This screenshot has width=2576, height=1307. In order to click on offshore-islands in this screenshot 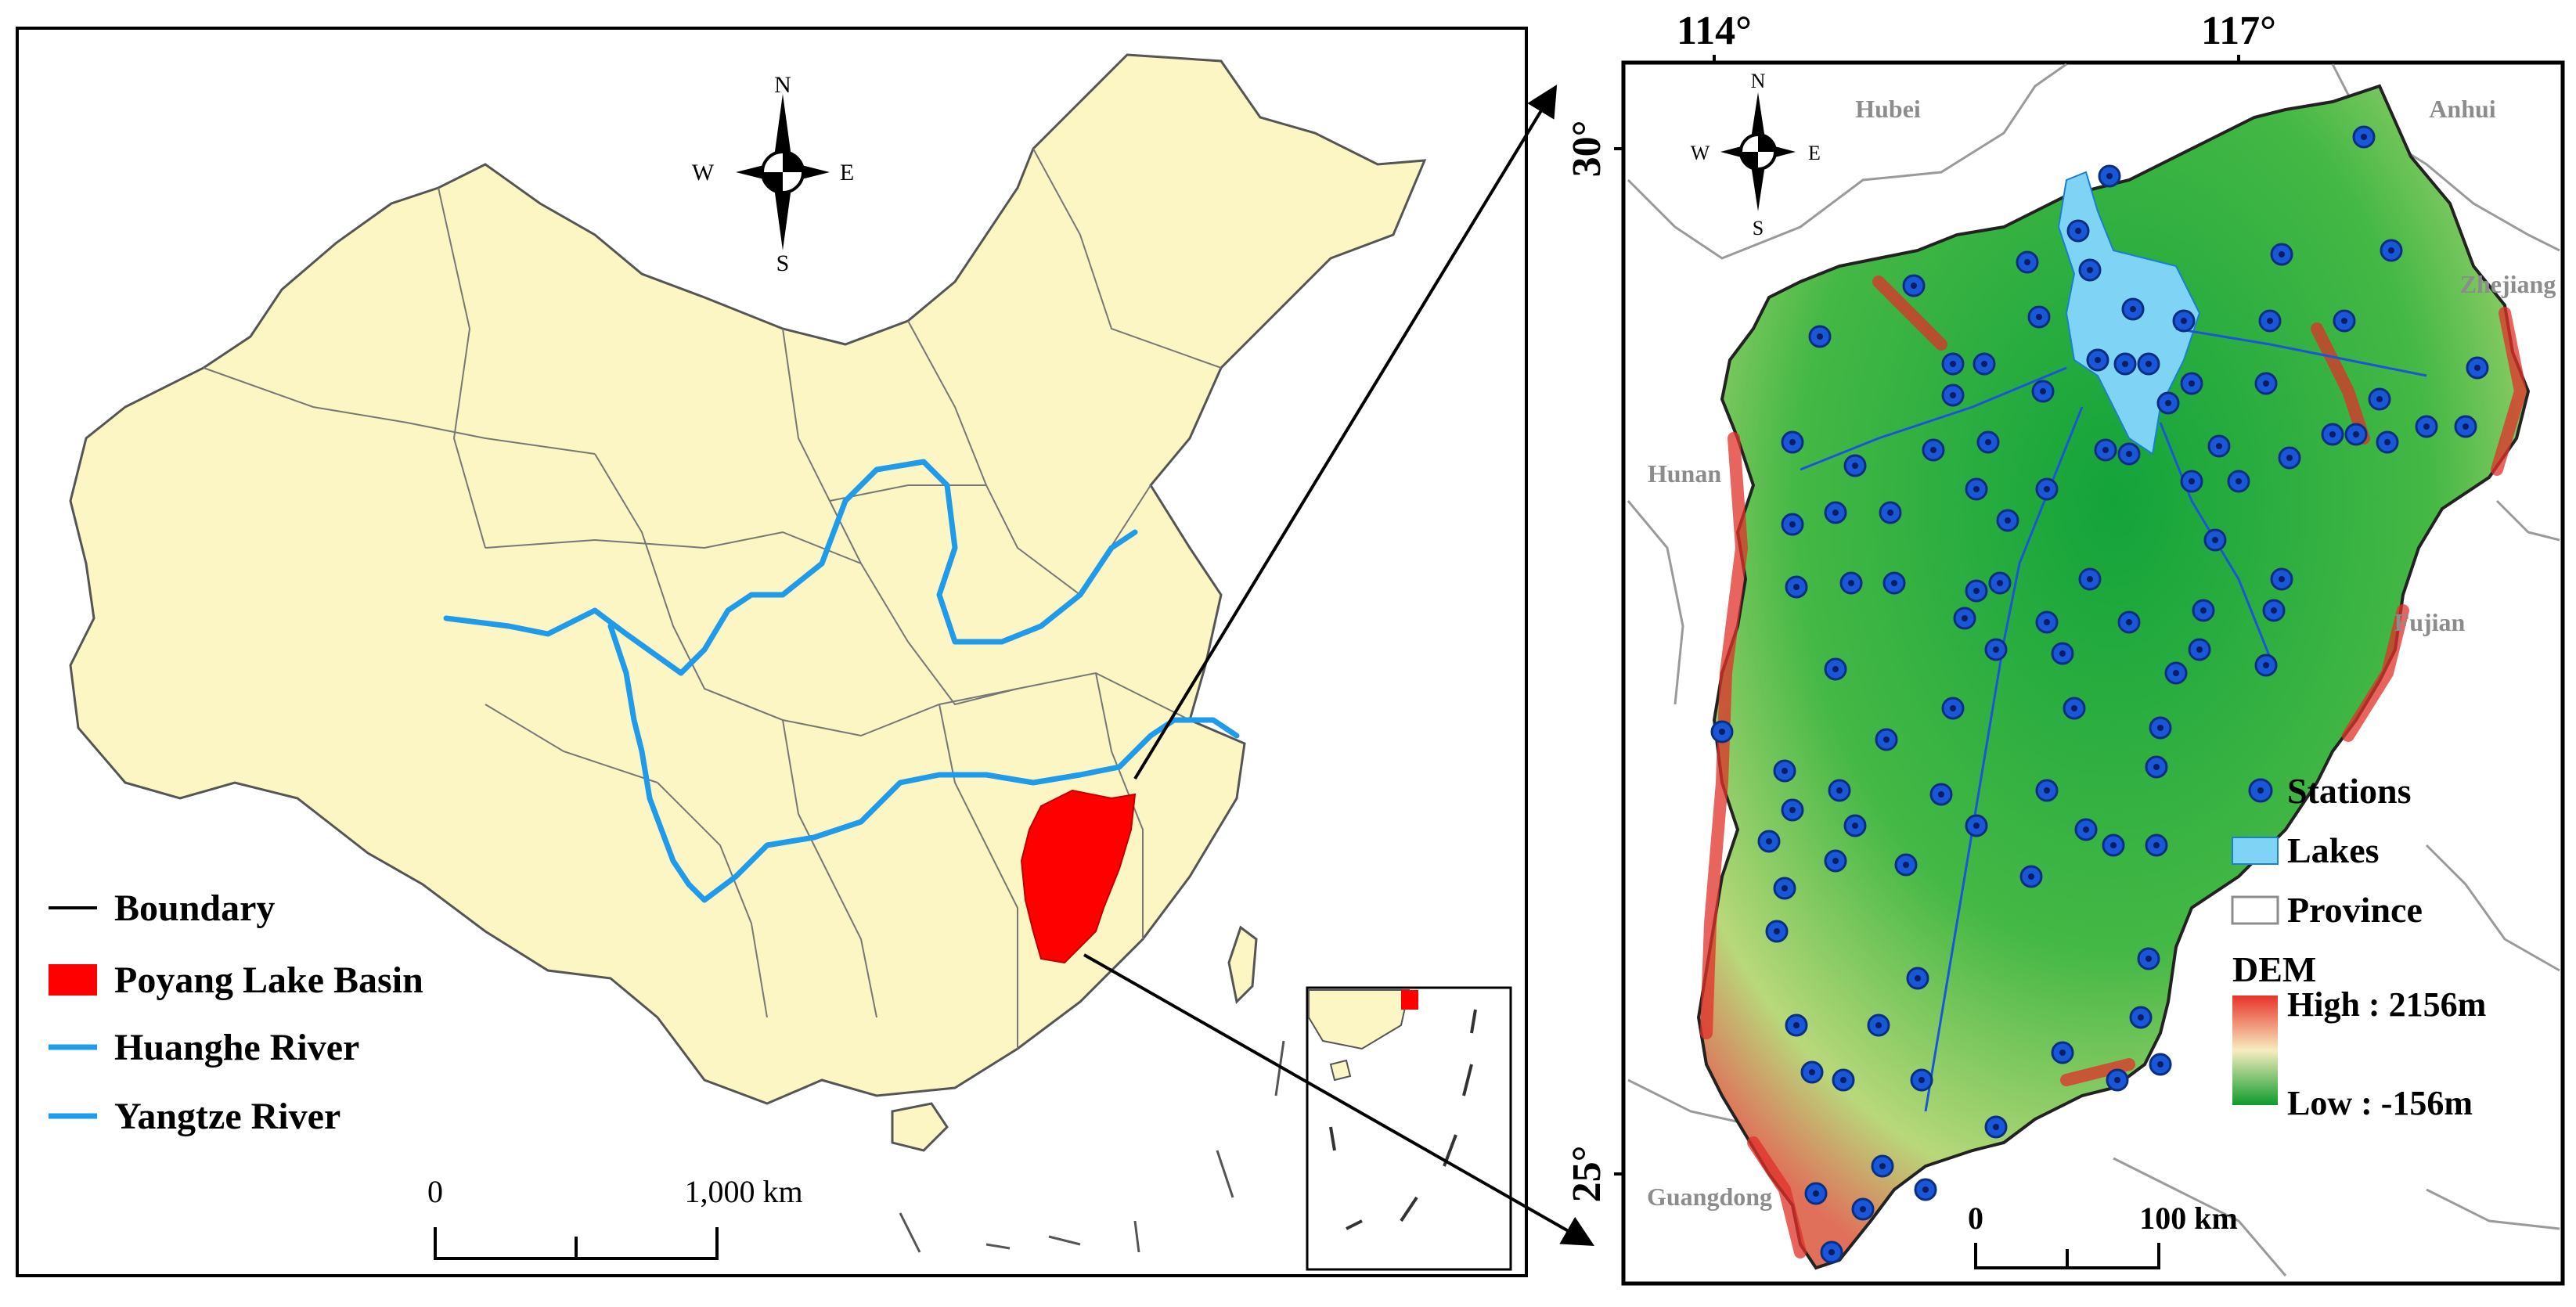, I will do `click(1092, 1146)`.